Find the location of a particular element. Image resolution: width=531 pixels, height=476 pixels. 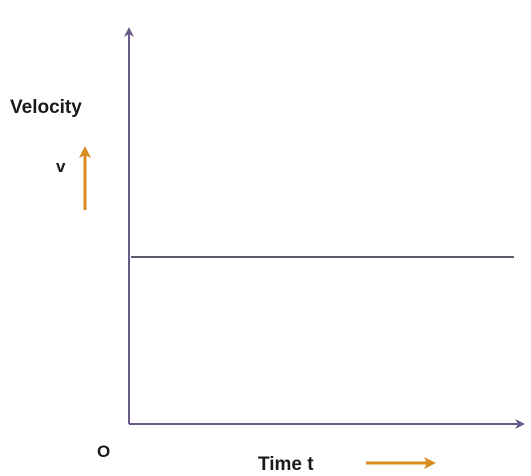

y-axis-label: Velocity is located at coordinates (46, 107).